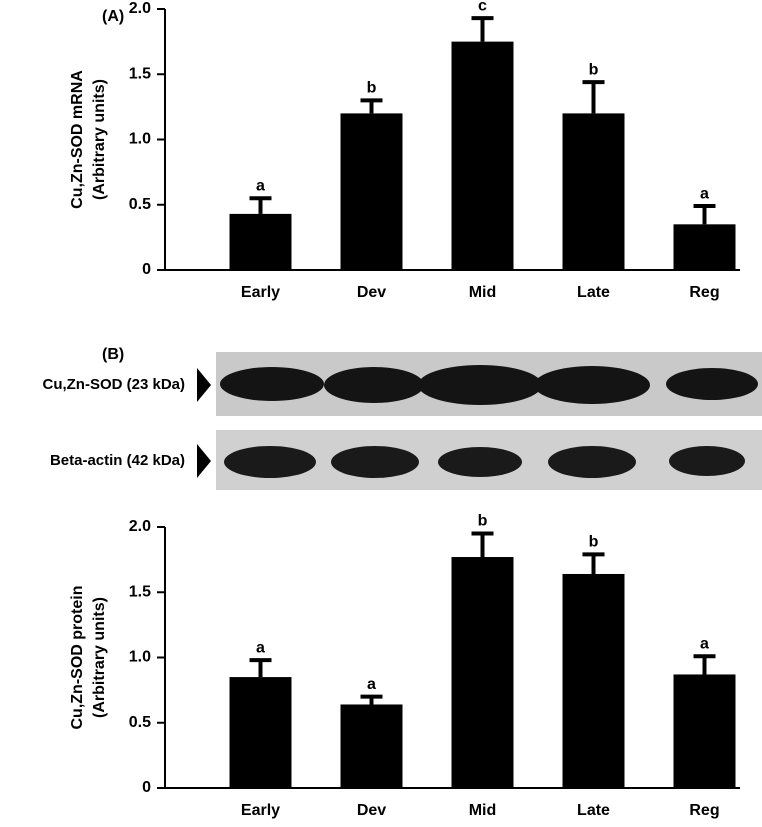  I want to click on annotation: c, so click(482, 7).